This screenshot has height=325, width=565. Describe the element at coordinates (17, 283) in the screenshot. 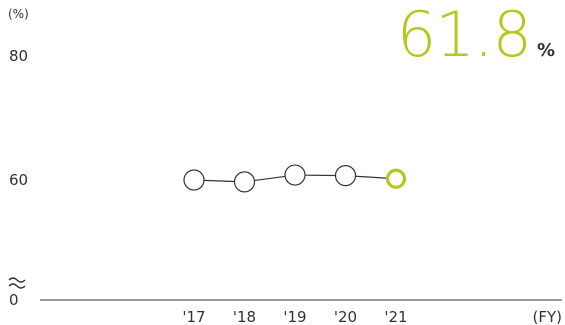

I see `axis-break-icon` at that location.